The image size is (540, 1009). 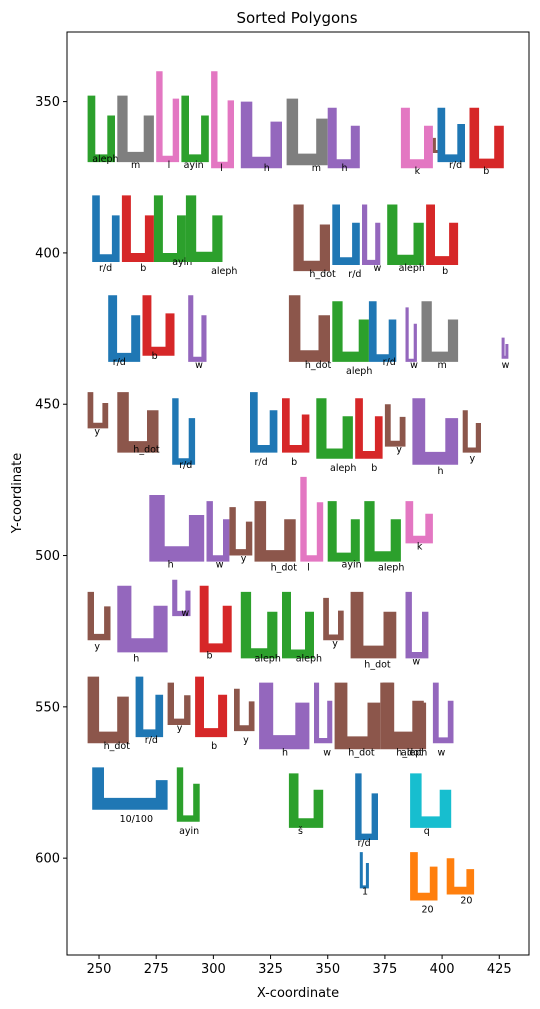 I want to click on y-tick-label: 450, so click(x=47, y=405).